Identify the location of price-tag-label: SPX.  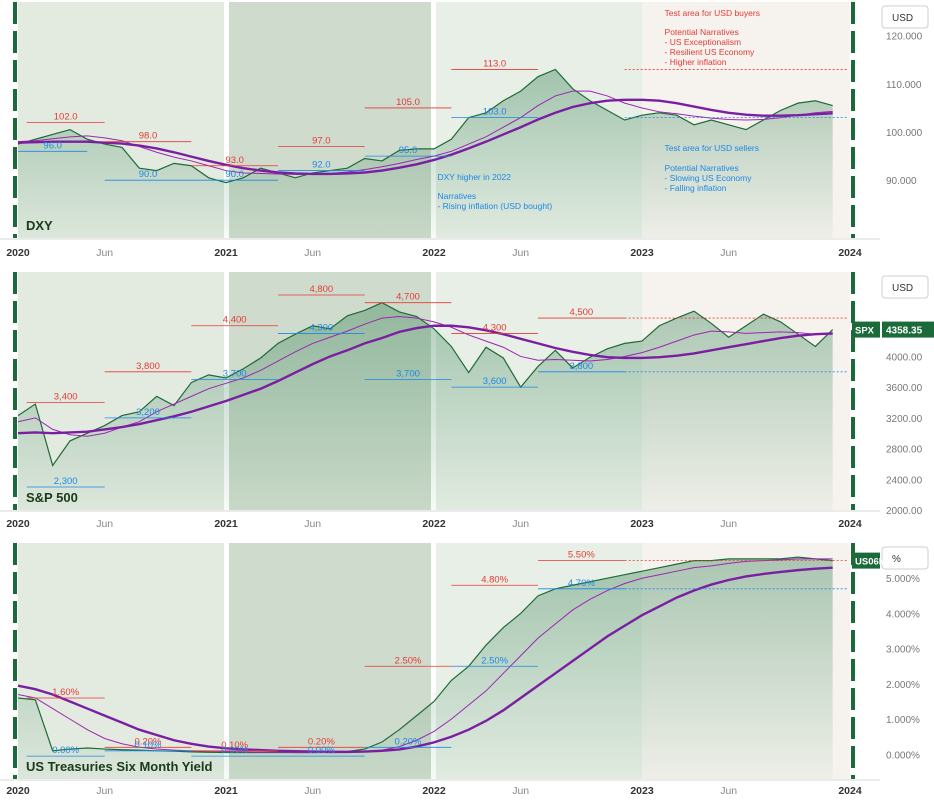
(865, 331).